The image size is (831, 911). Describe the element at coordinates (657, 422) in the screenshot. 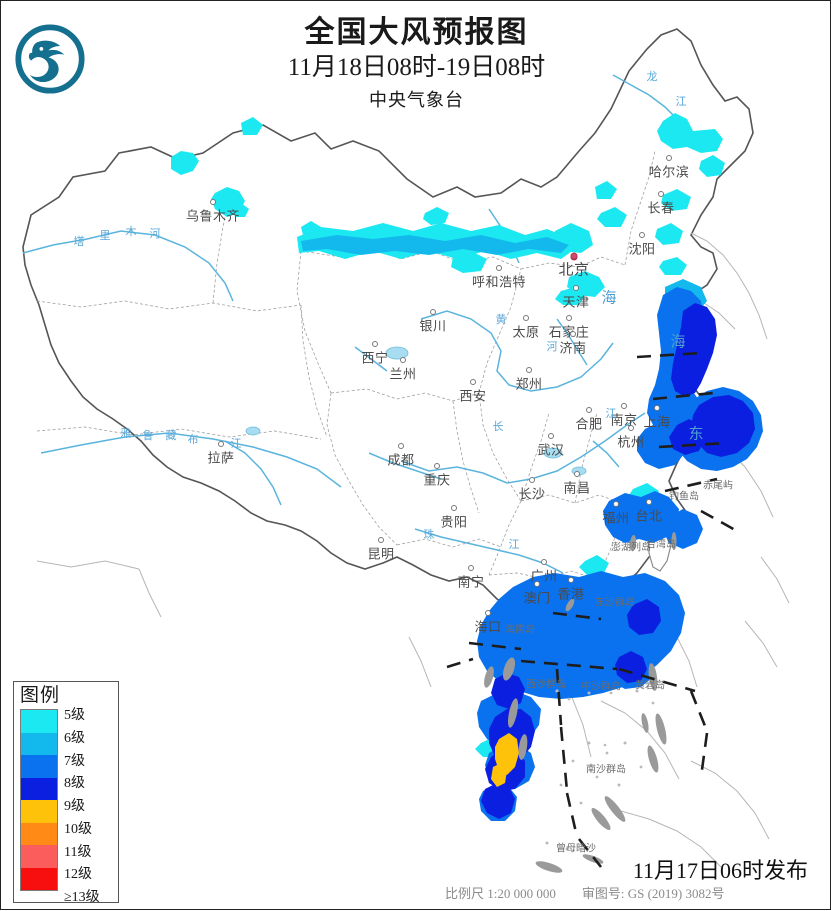

I see `city-label-18: 上海` at that location.